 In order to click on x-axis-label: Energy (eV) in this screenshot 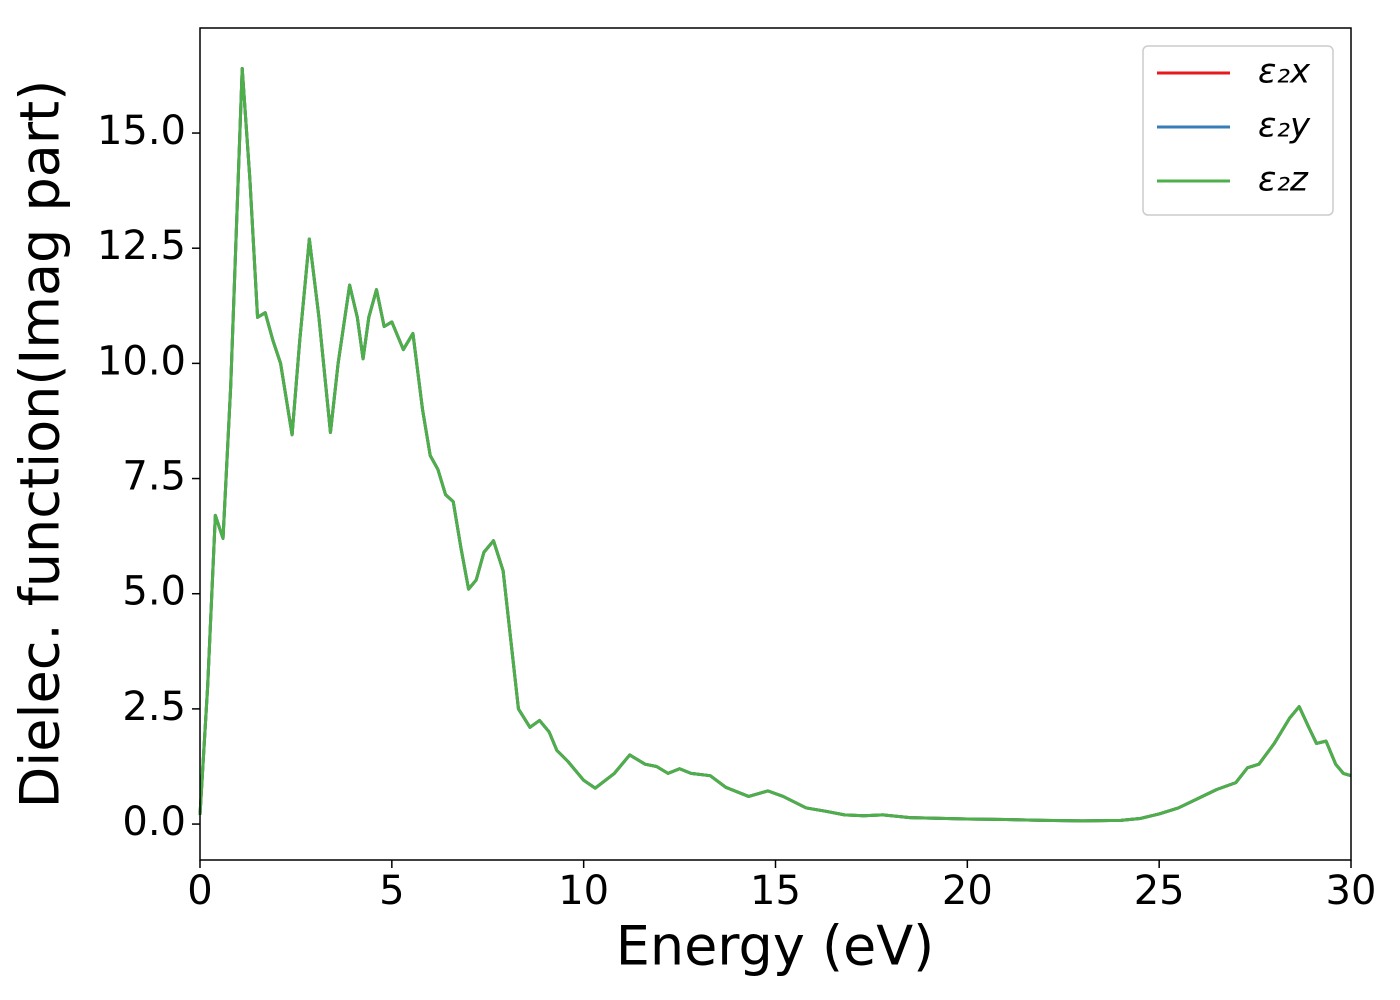, I will do `click(775, 946)`.